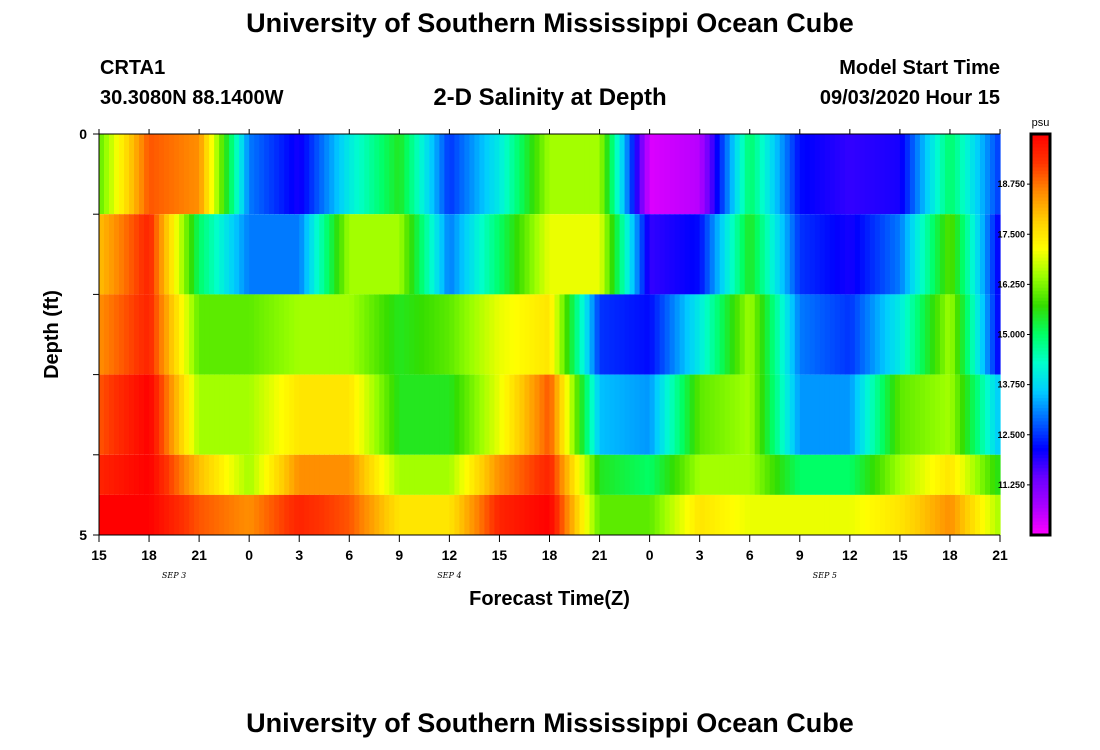  I want to click on x-tick-label: 21, so click(600, 555).